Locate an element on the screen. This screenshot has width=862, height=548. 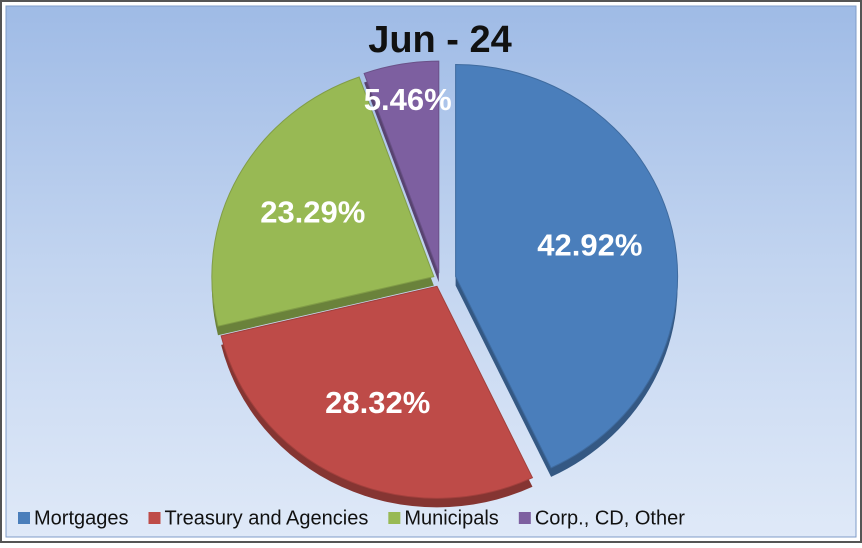
data-label: 28.32% is located at coordinates (377, 402).